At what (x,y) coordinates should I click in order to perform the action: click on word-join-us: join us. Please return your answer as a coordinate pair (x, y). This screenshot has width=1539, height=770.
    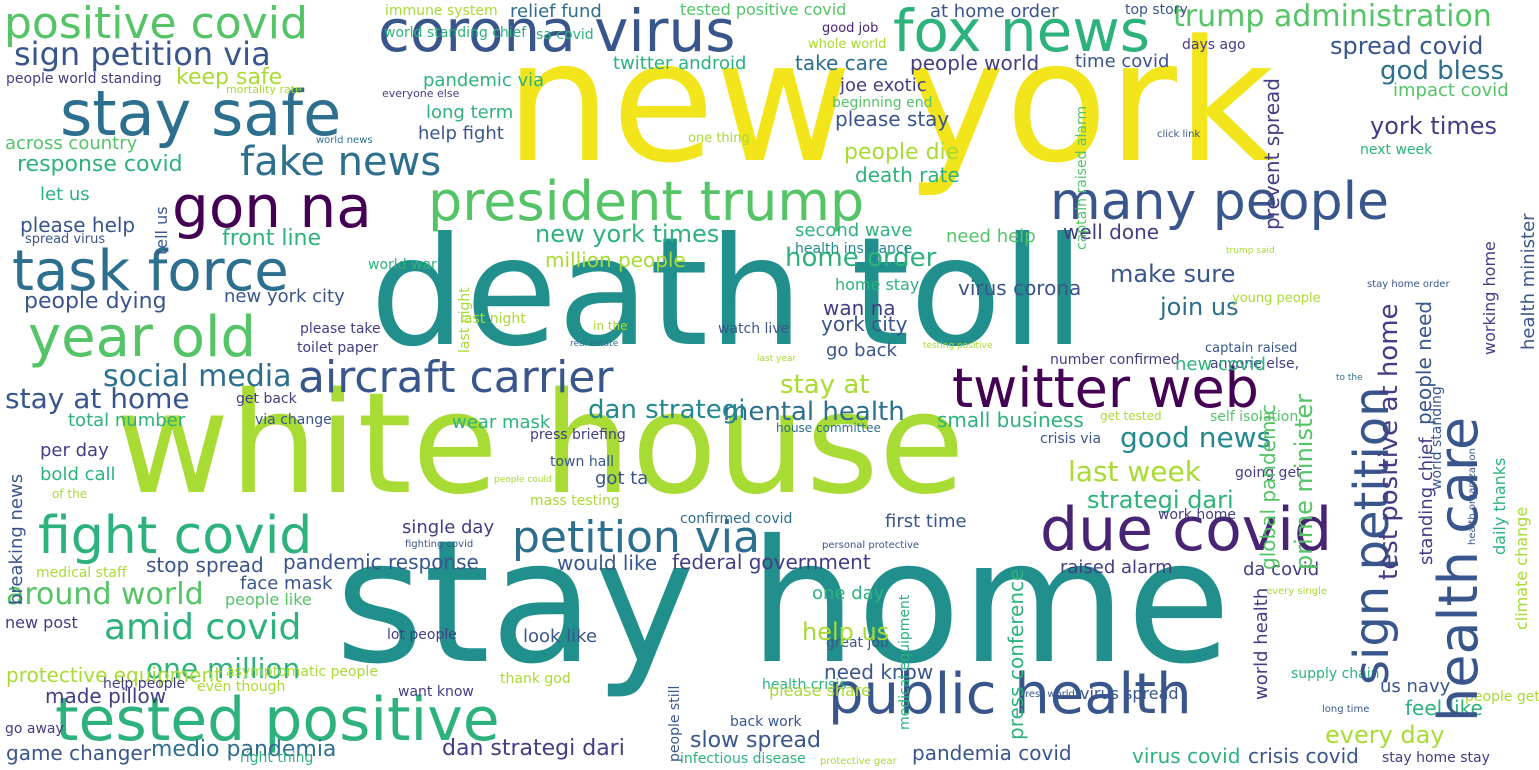
    Looking at the image, I should click on (1199, 307).